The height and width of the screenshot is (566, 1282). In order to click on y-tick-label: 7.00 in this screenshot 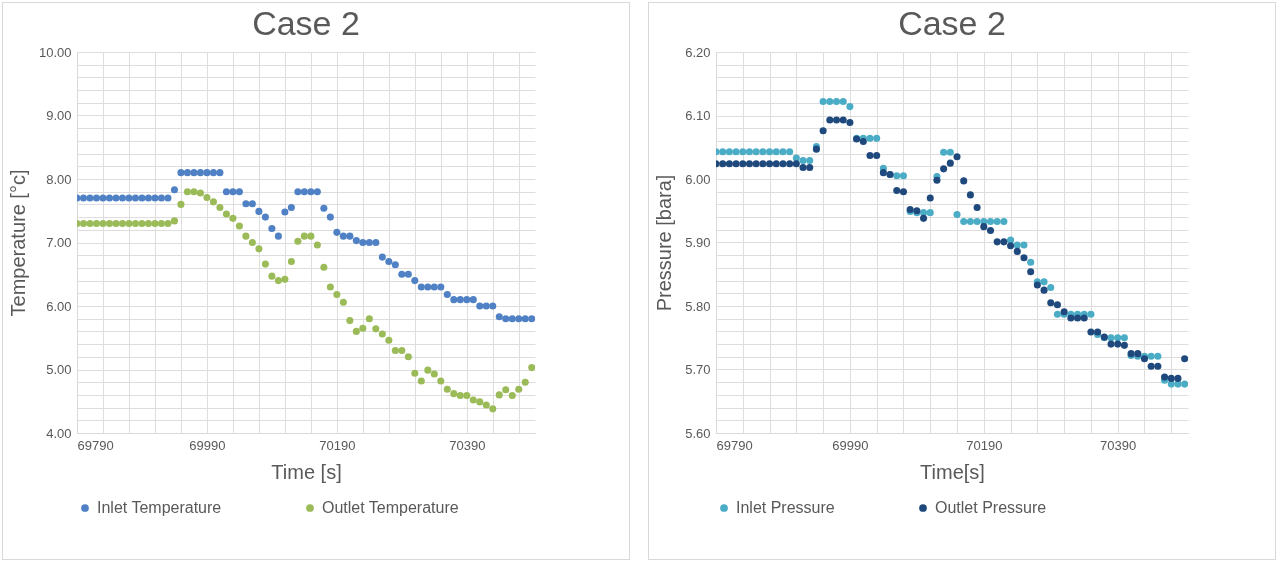, I will do `click(59, 242)`.